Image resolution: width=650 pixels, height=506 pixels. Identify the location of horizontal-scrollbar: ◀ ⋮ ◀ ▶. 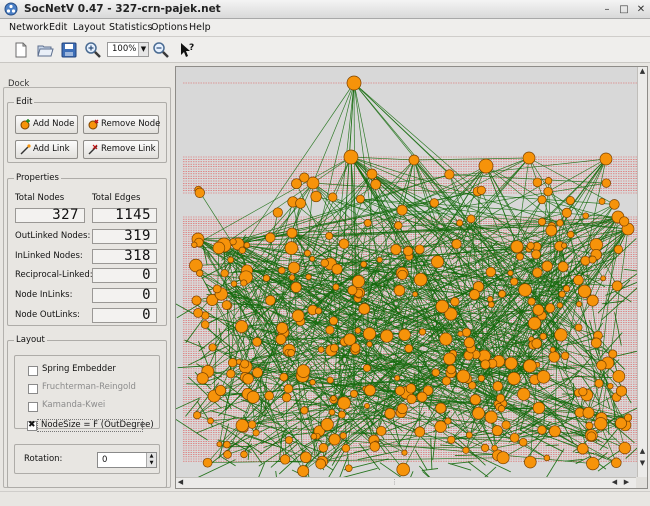
(406, 482).